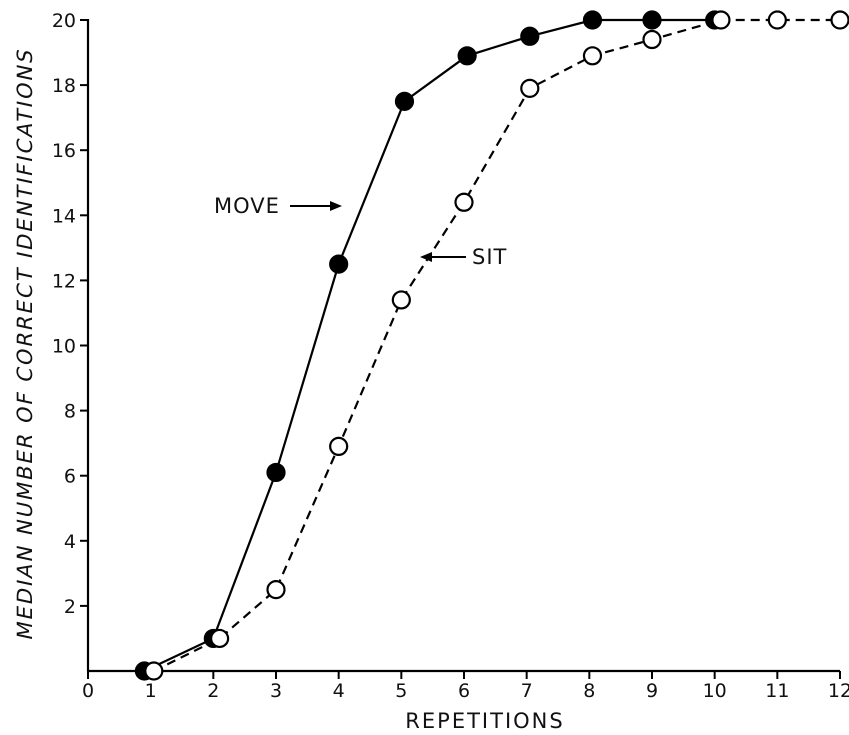 This screenshot has width=849, height=735. I want to click on x-tick-label: 5, so click(401, 691).